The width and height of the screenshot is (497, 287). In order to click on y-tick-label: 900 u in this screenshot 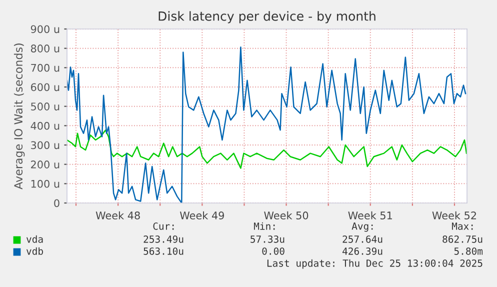, I will do `click(45, 29)`.